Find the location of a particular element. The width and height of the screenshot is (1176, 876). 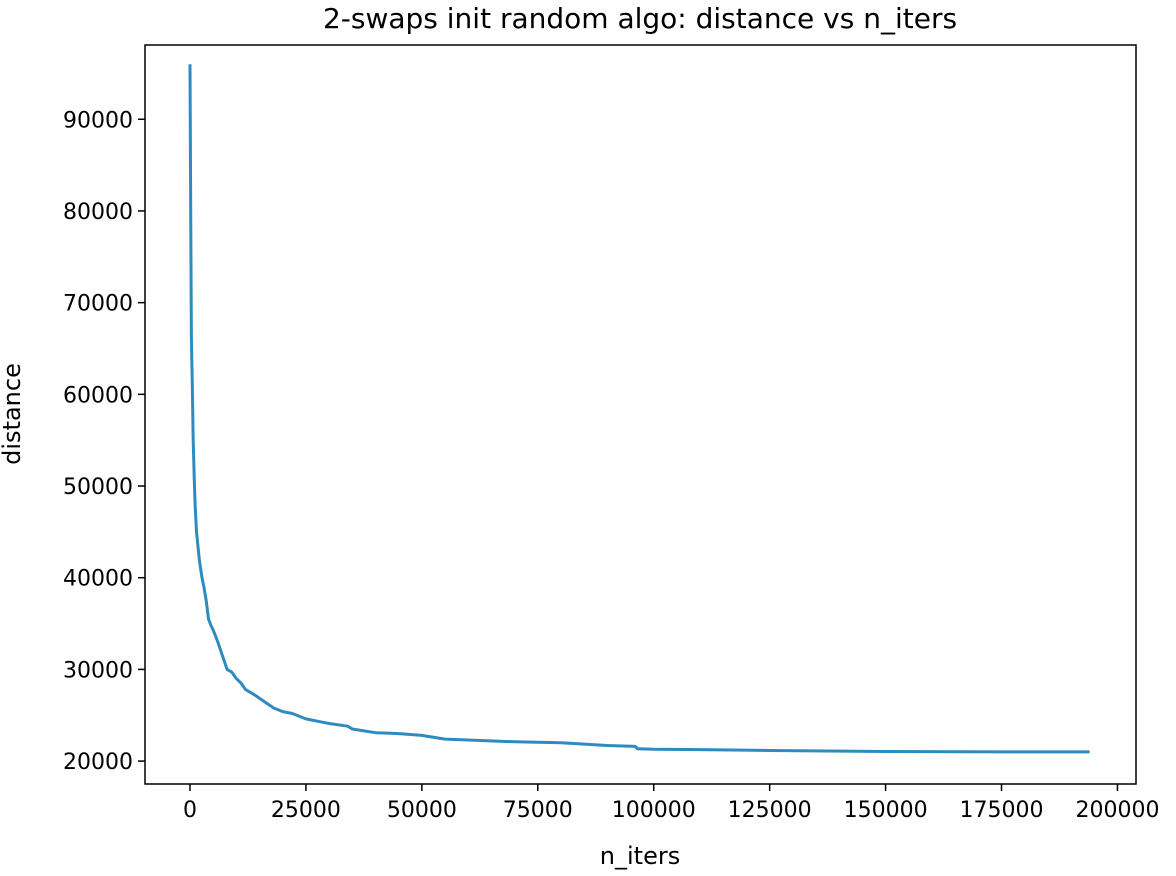

y-tick-label: 30000 is located at coordinates (98, 670).